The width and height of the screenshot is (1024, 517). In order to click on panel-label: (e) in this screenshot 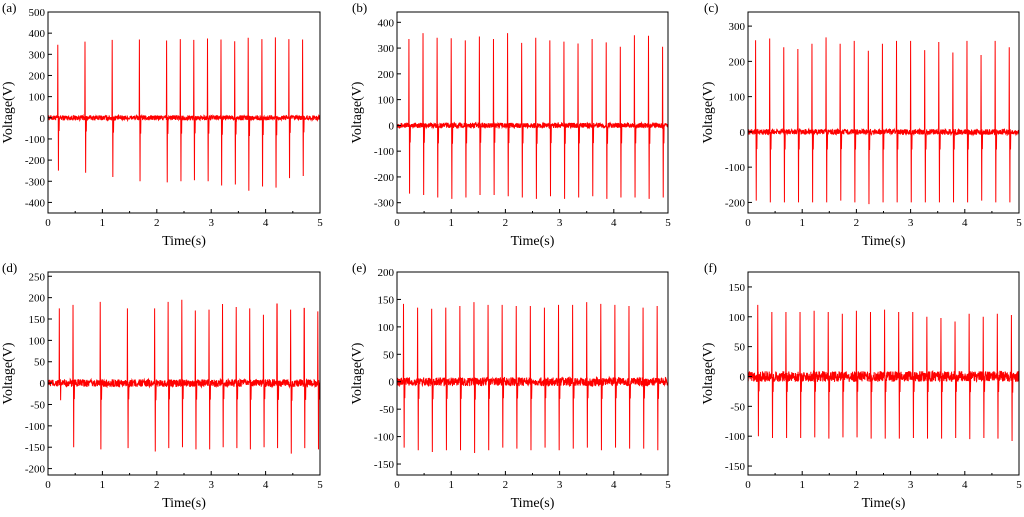, I will do `click(359, 267)`.